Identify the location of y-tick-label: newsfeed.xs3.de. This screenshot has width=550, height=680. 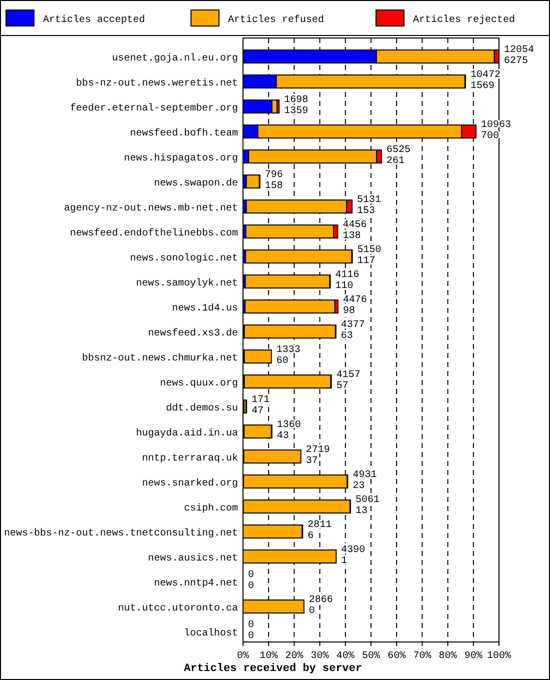
(193, 334).